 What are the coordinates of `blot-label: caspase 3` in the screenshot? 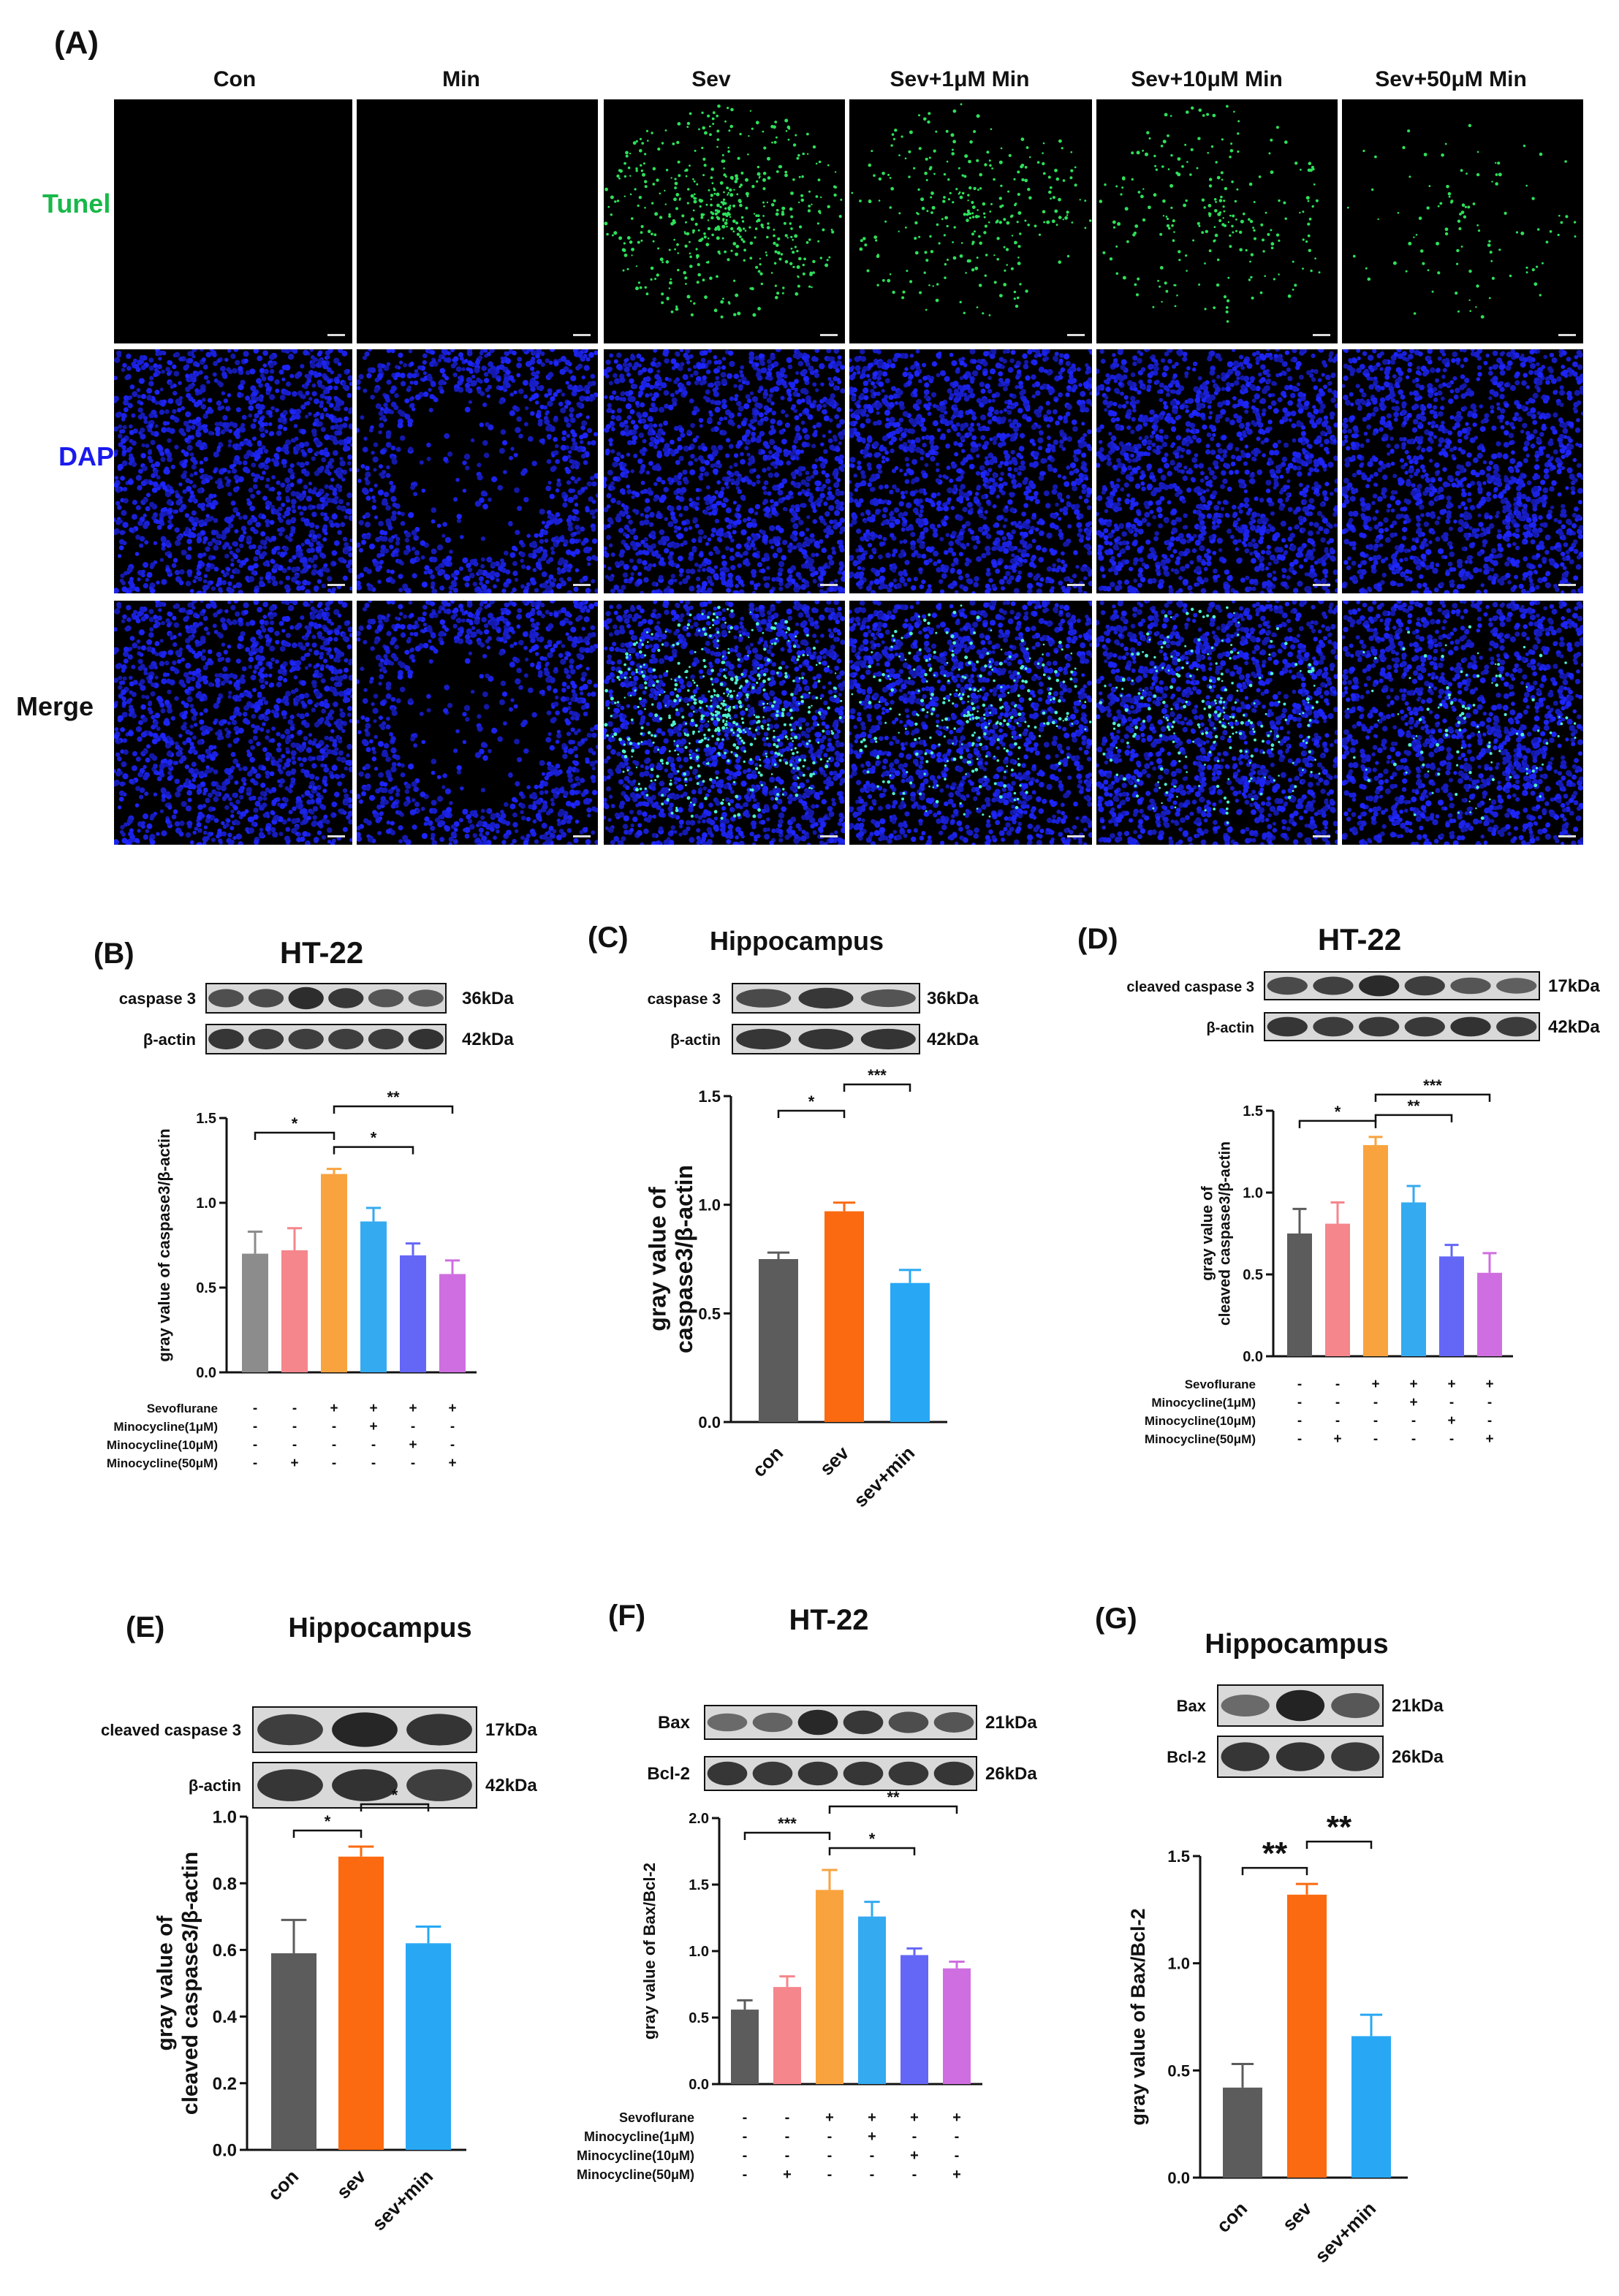 It's located at (684, 999).